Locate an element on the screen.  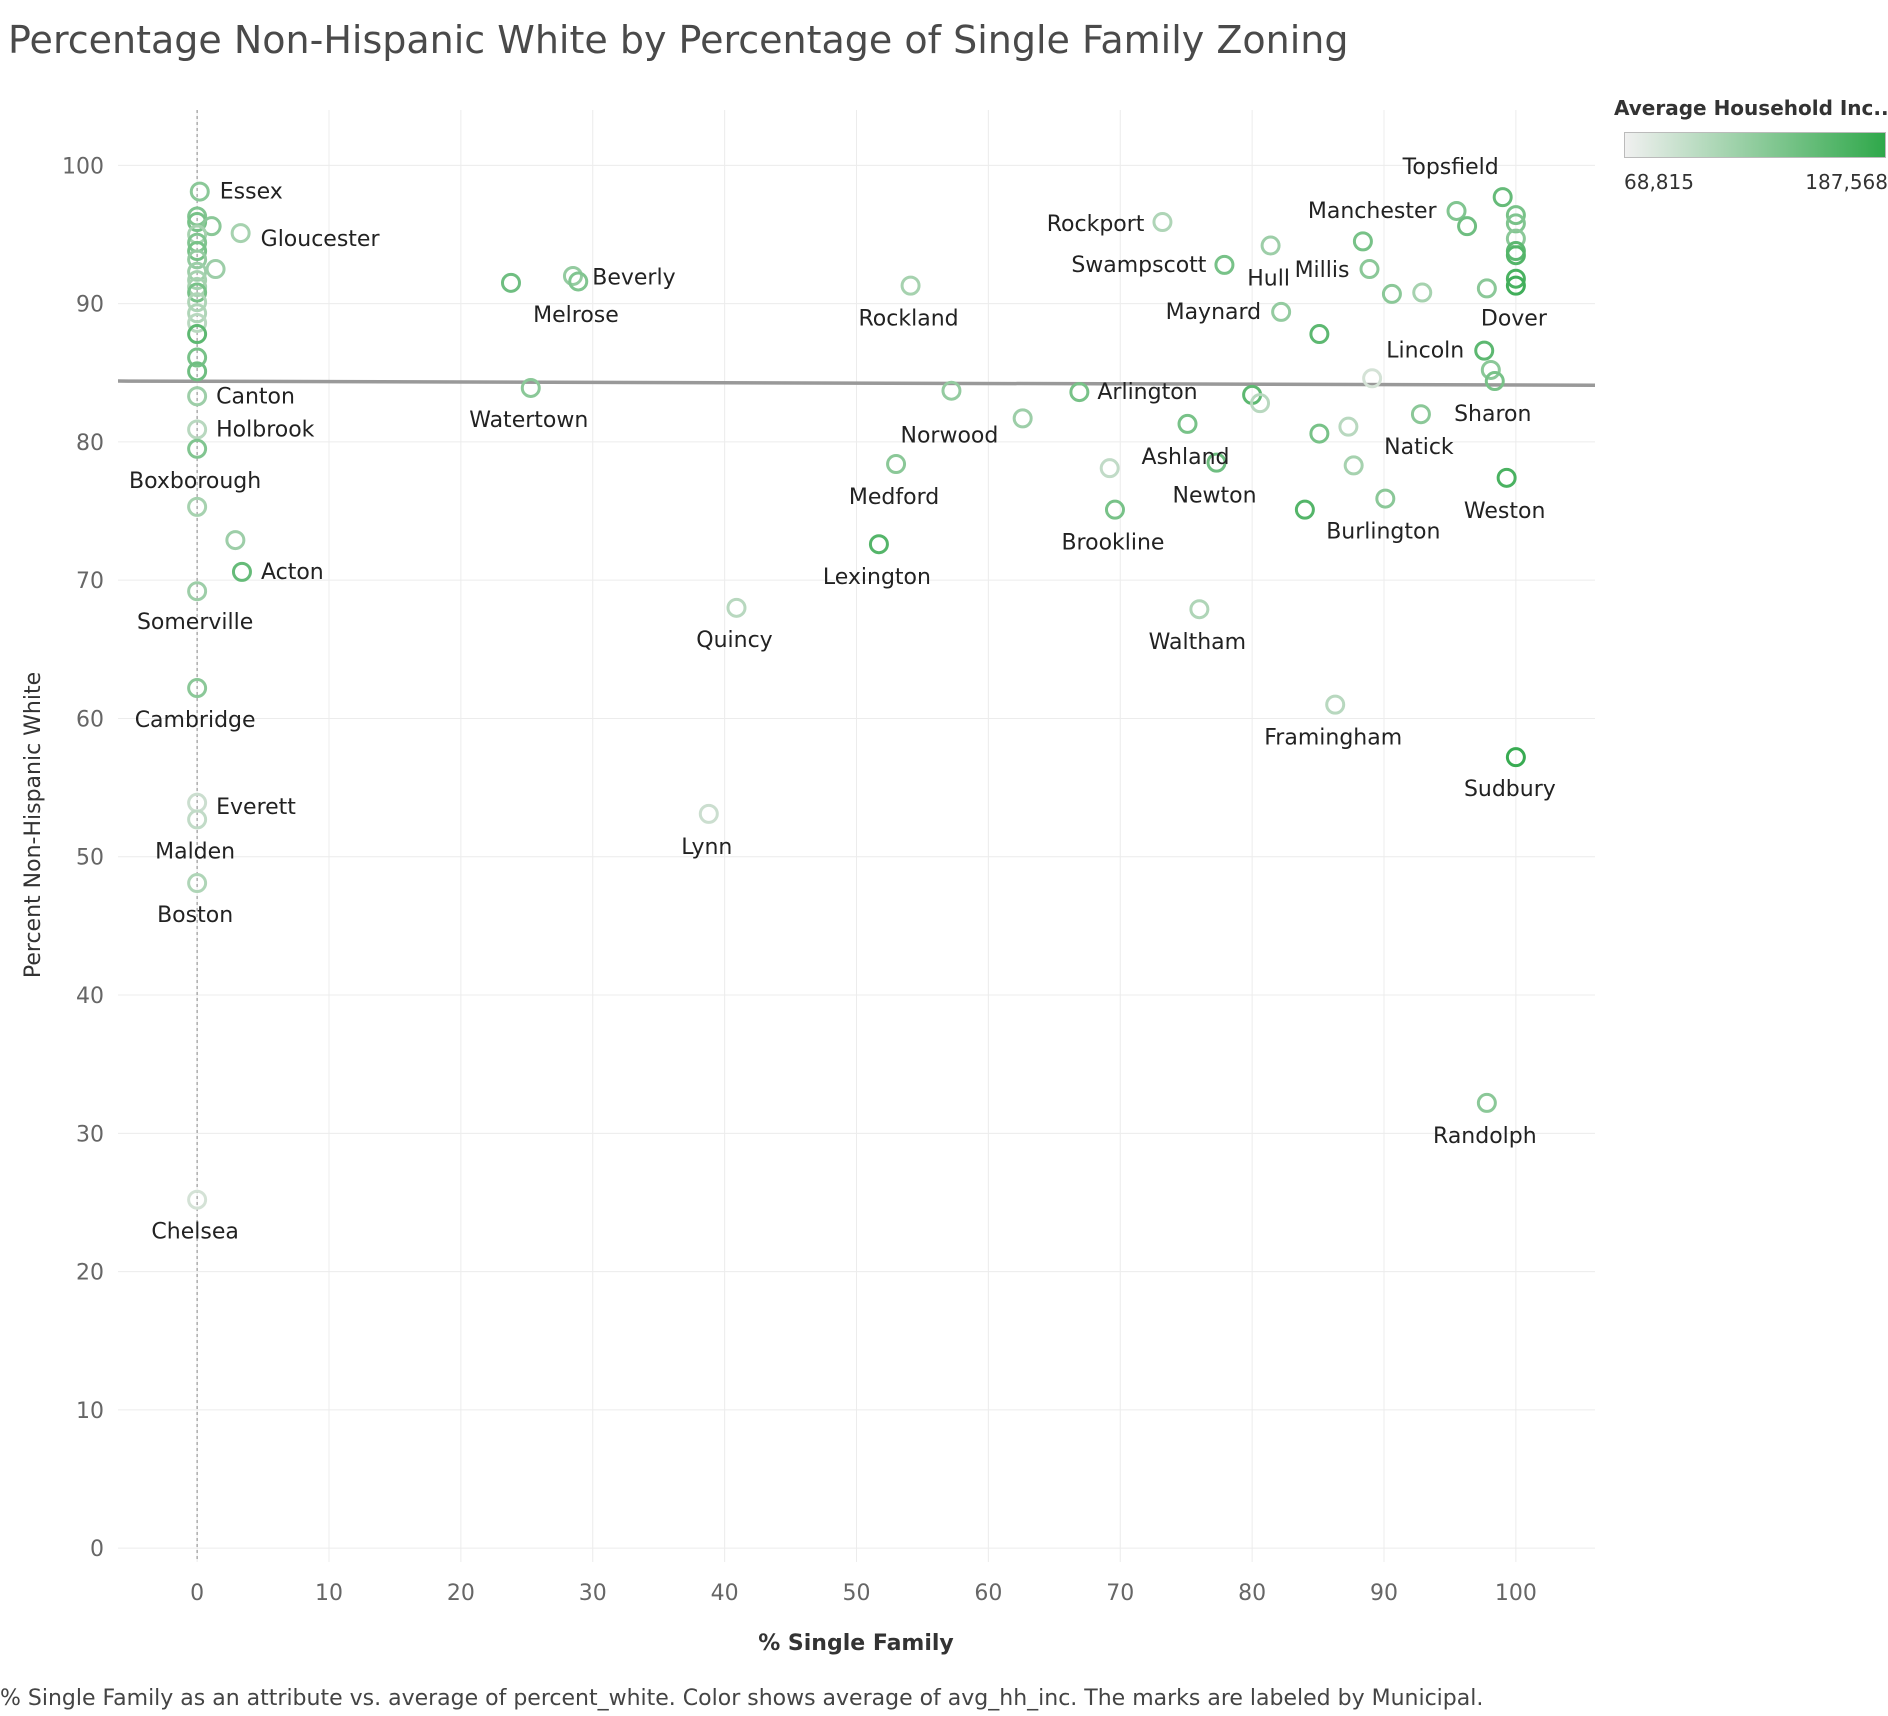
point-label: Essex is located at coordinates (251, 192).